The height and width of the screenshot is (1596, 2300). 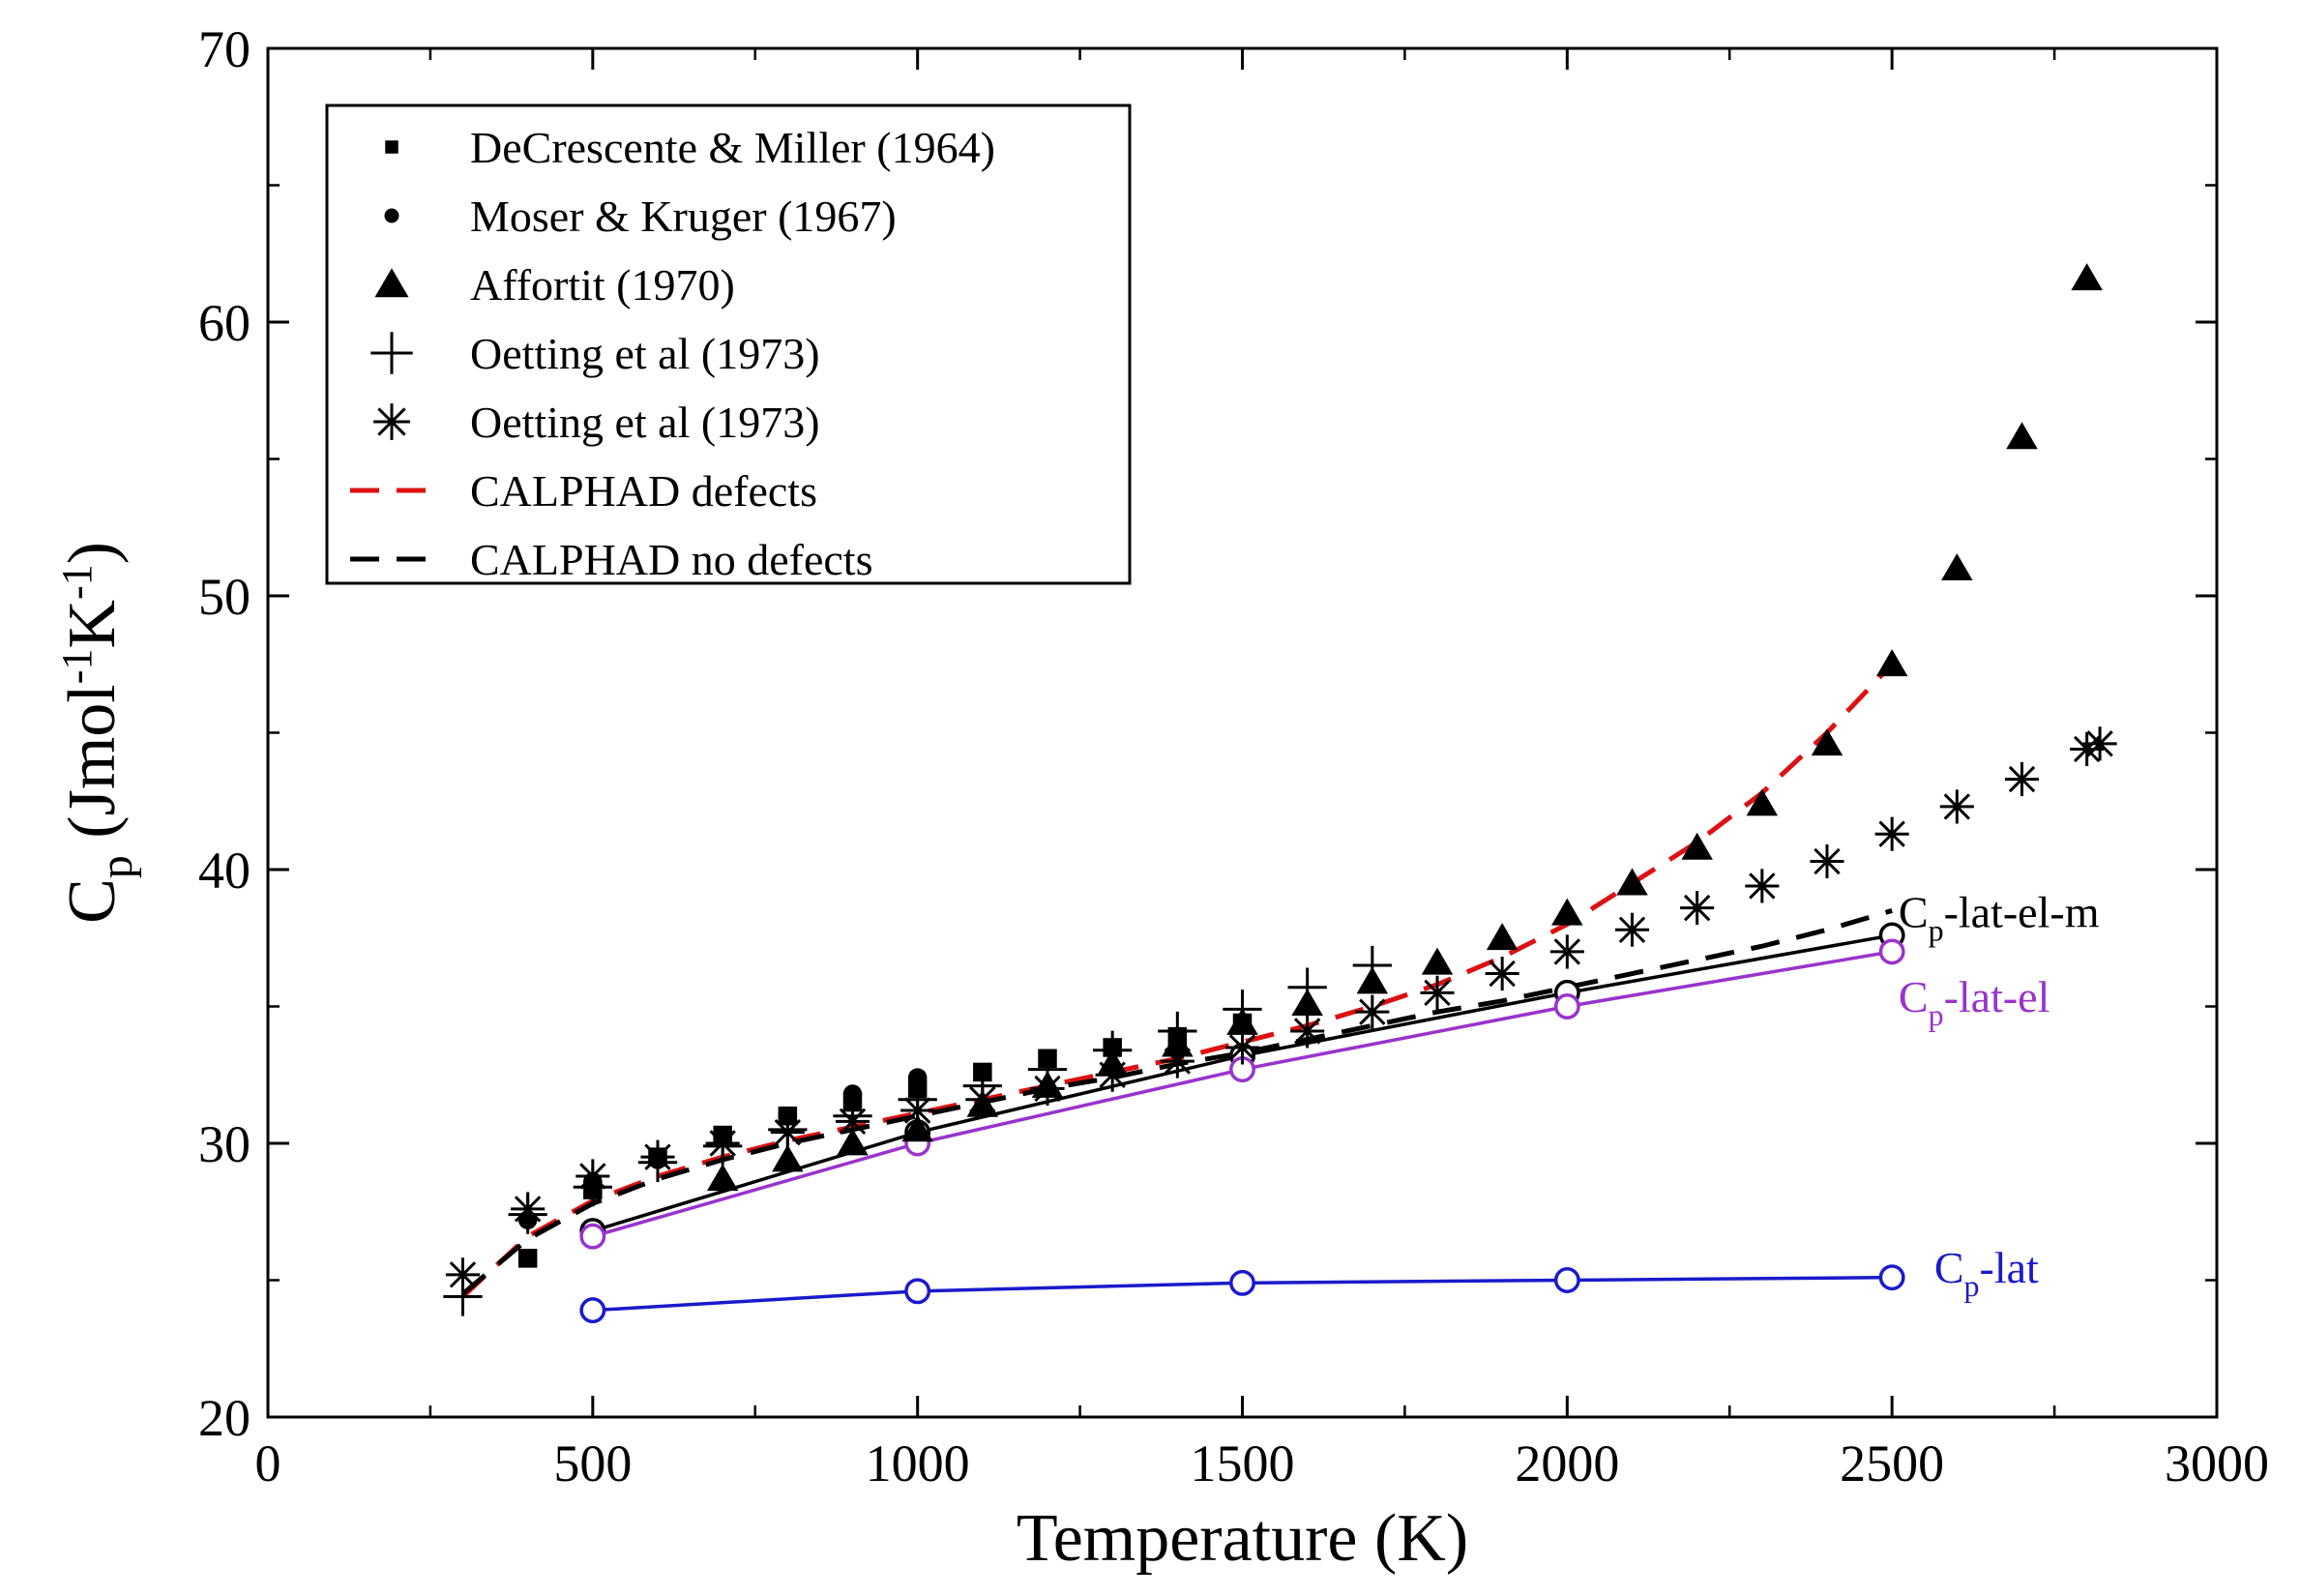 What do you see at coordinates (92, 769) in the screenshot?
I see `y-title-unit-prefix: (Jmol` at bounding box center [92, 769].